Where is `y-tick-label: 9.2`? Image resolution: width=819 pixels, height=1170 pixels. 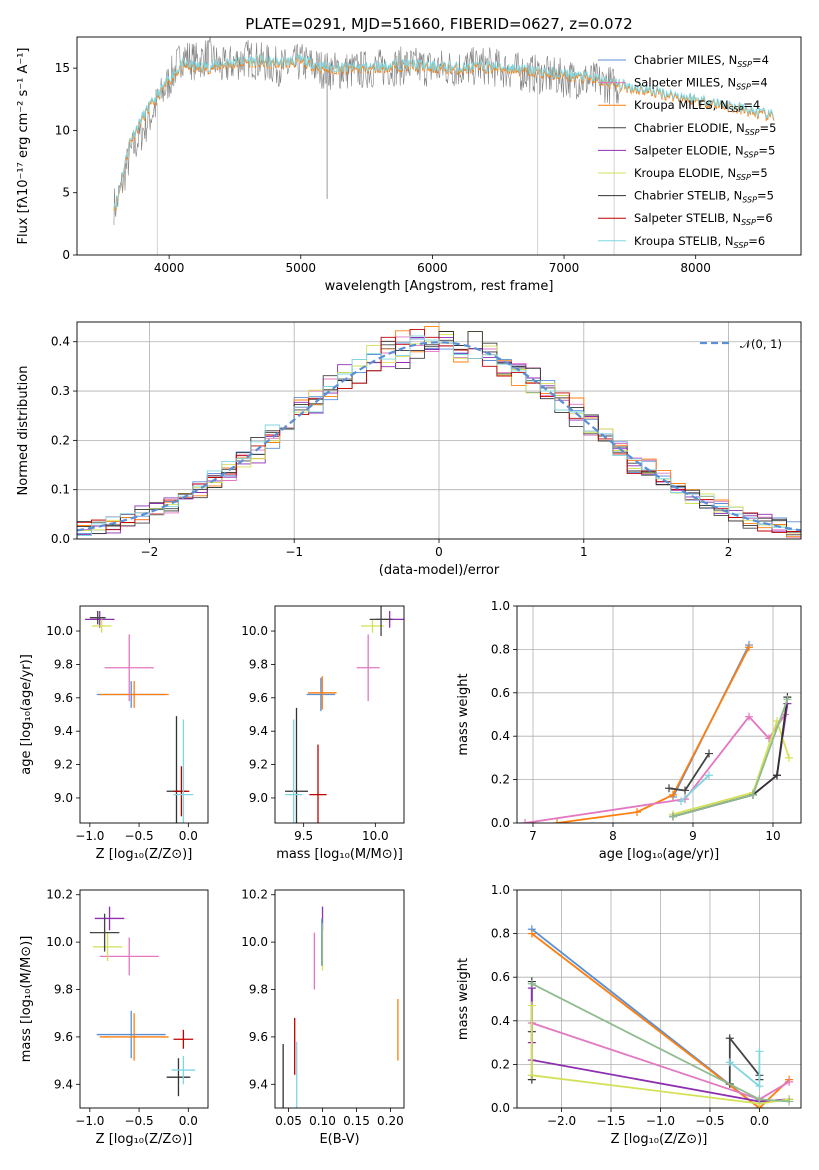
y-tick-label: 9.2 is located at coordinates (258, 765).